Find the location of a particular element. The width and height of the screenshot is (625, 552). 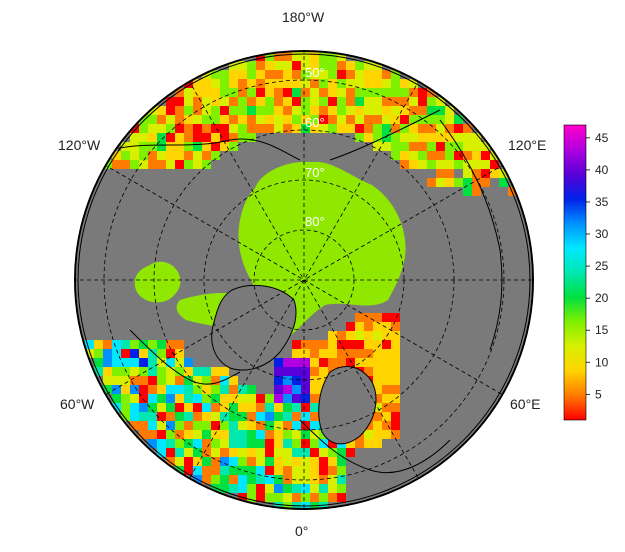

lat-label-80: 80° is located at coordinates (315, 221).